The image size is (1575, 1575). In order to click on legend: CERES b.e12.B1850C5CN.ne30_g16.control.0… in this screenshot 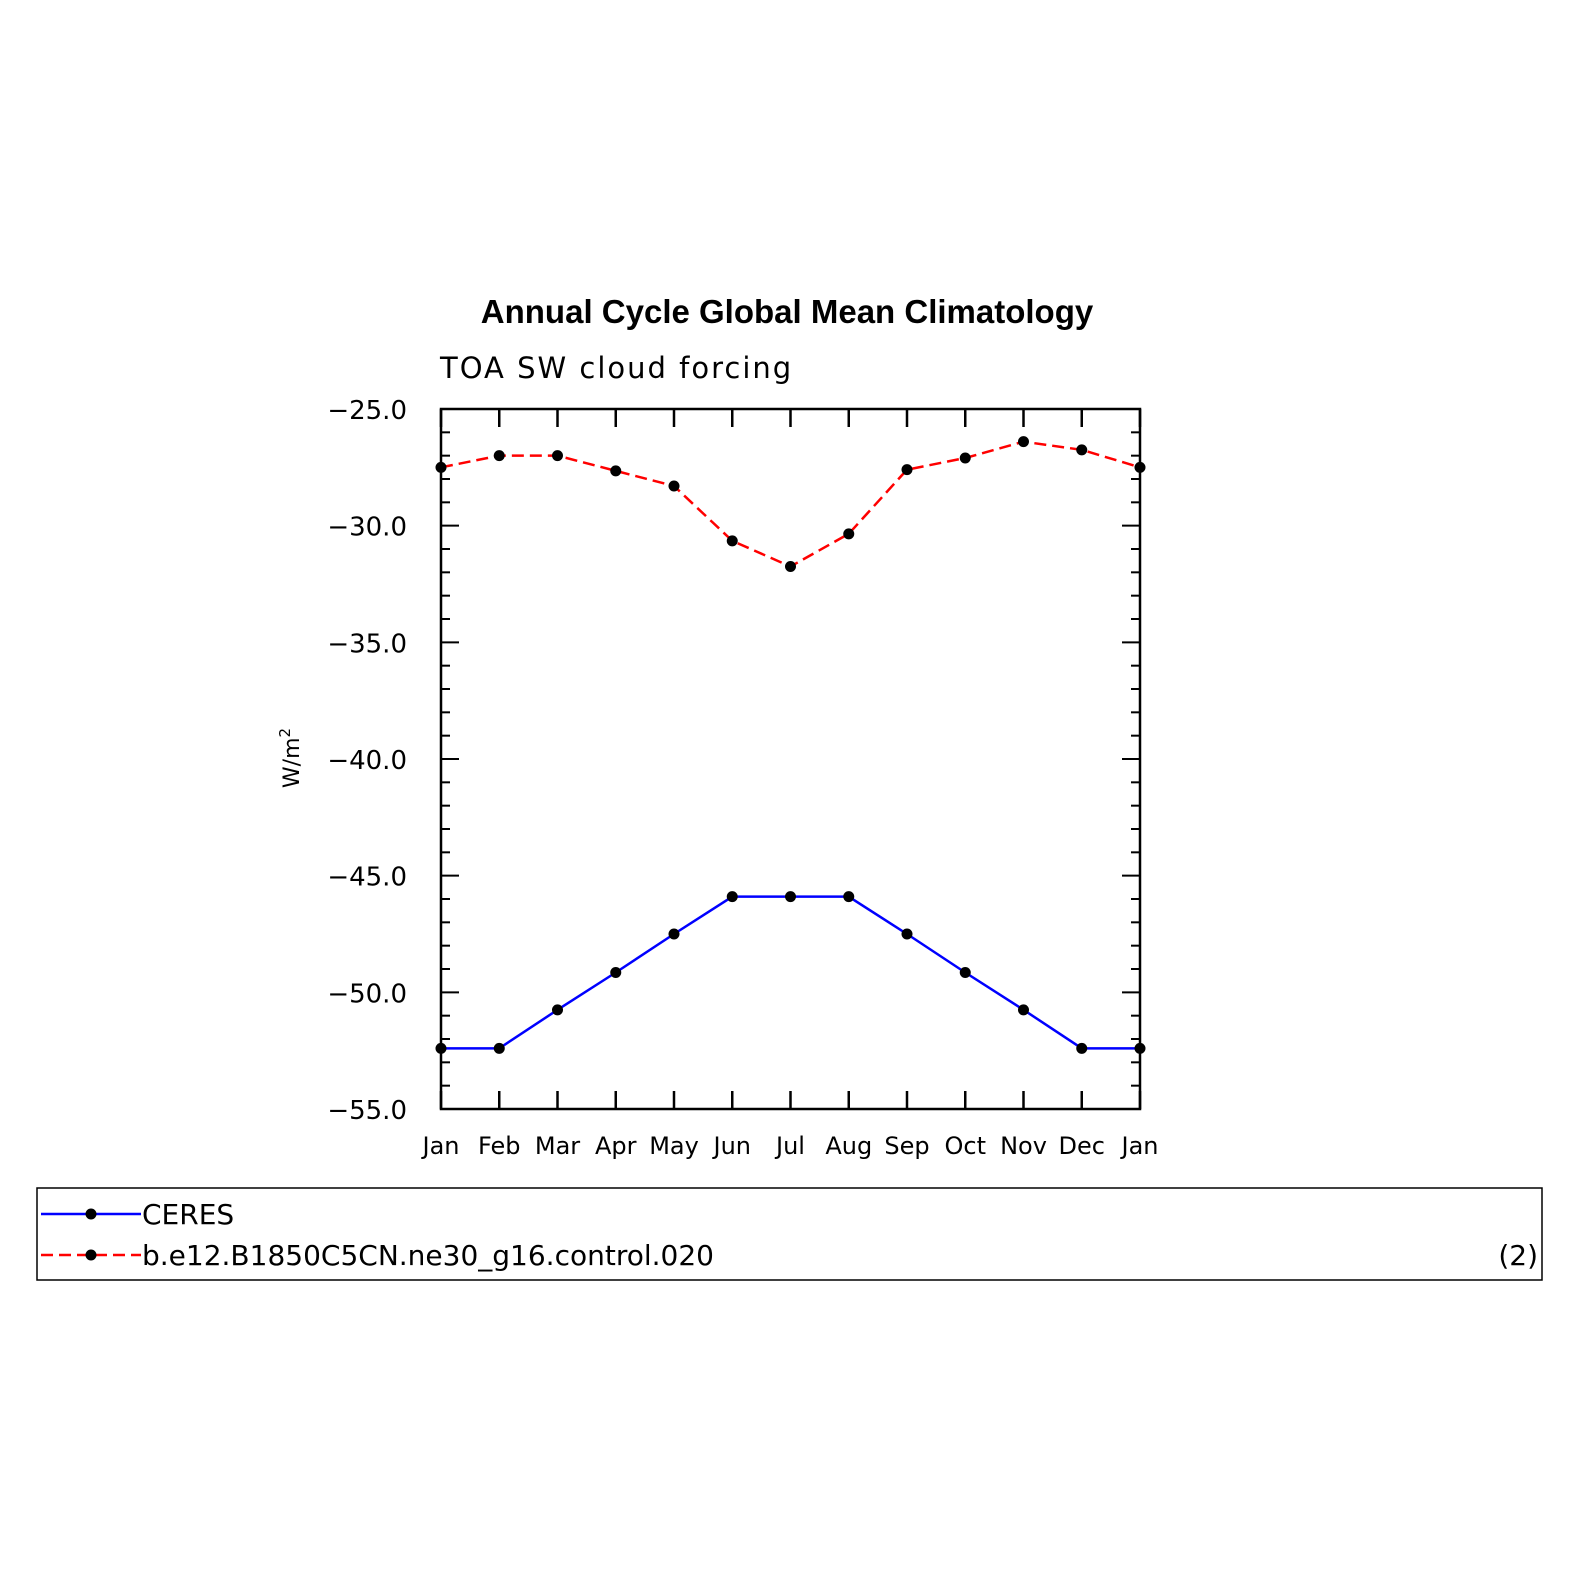, I will do `click(789, 1234)`.